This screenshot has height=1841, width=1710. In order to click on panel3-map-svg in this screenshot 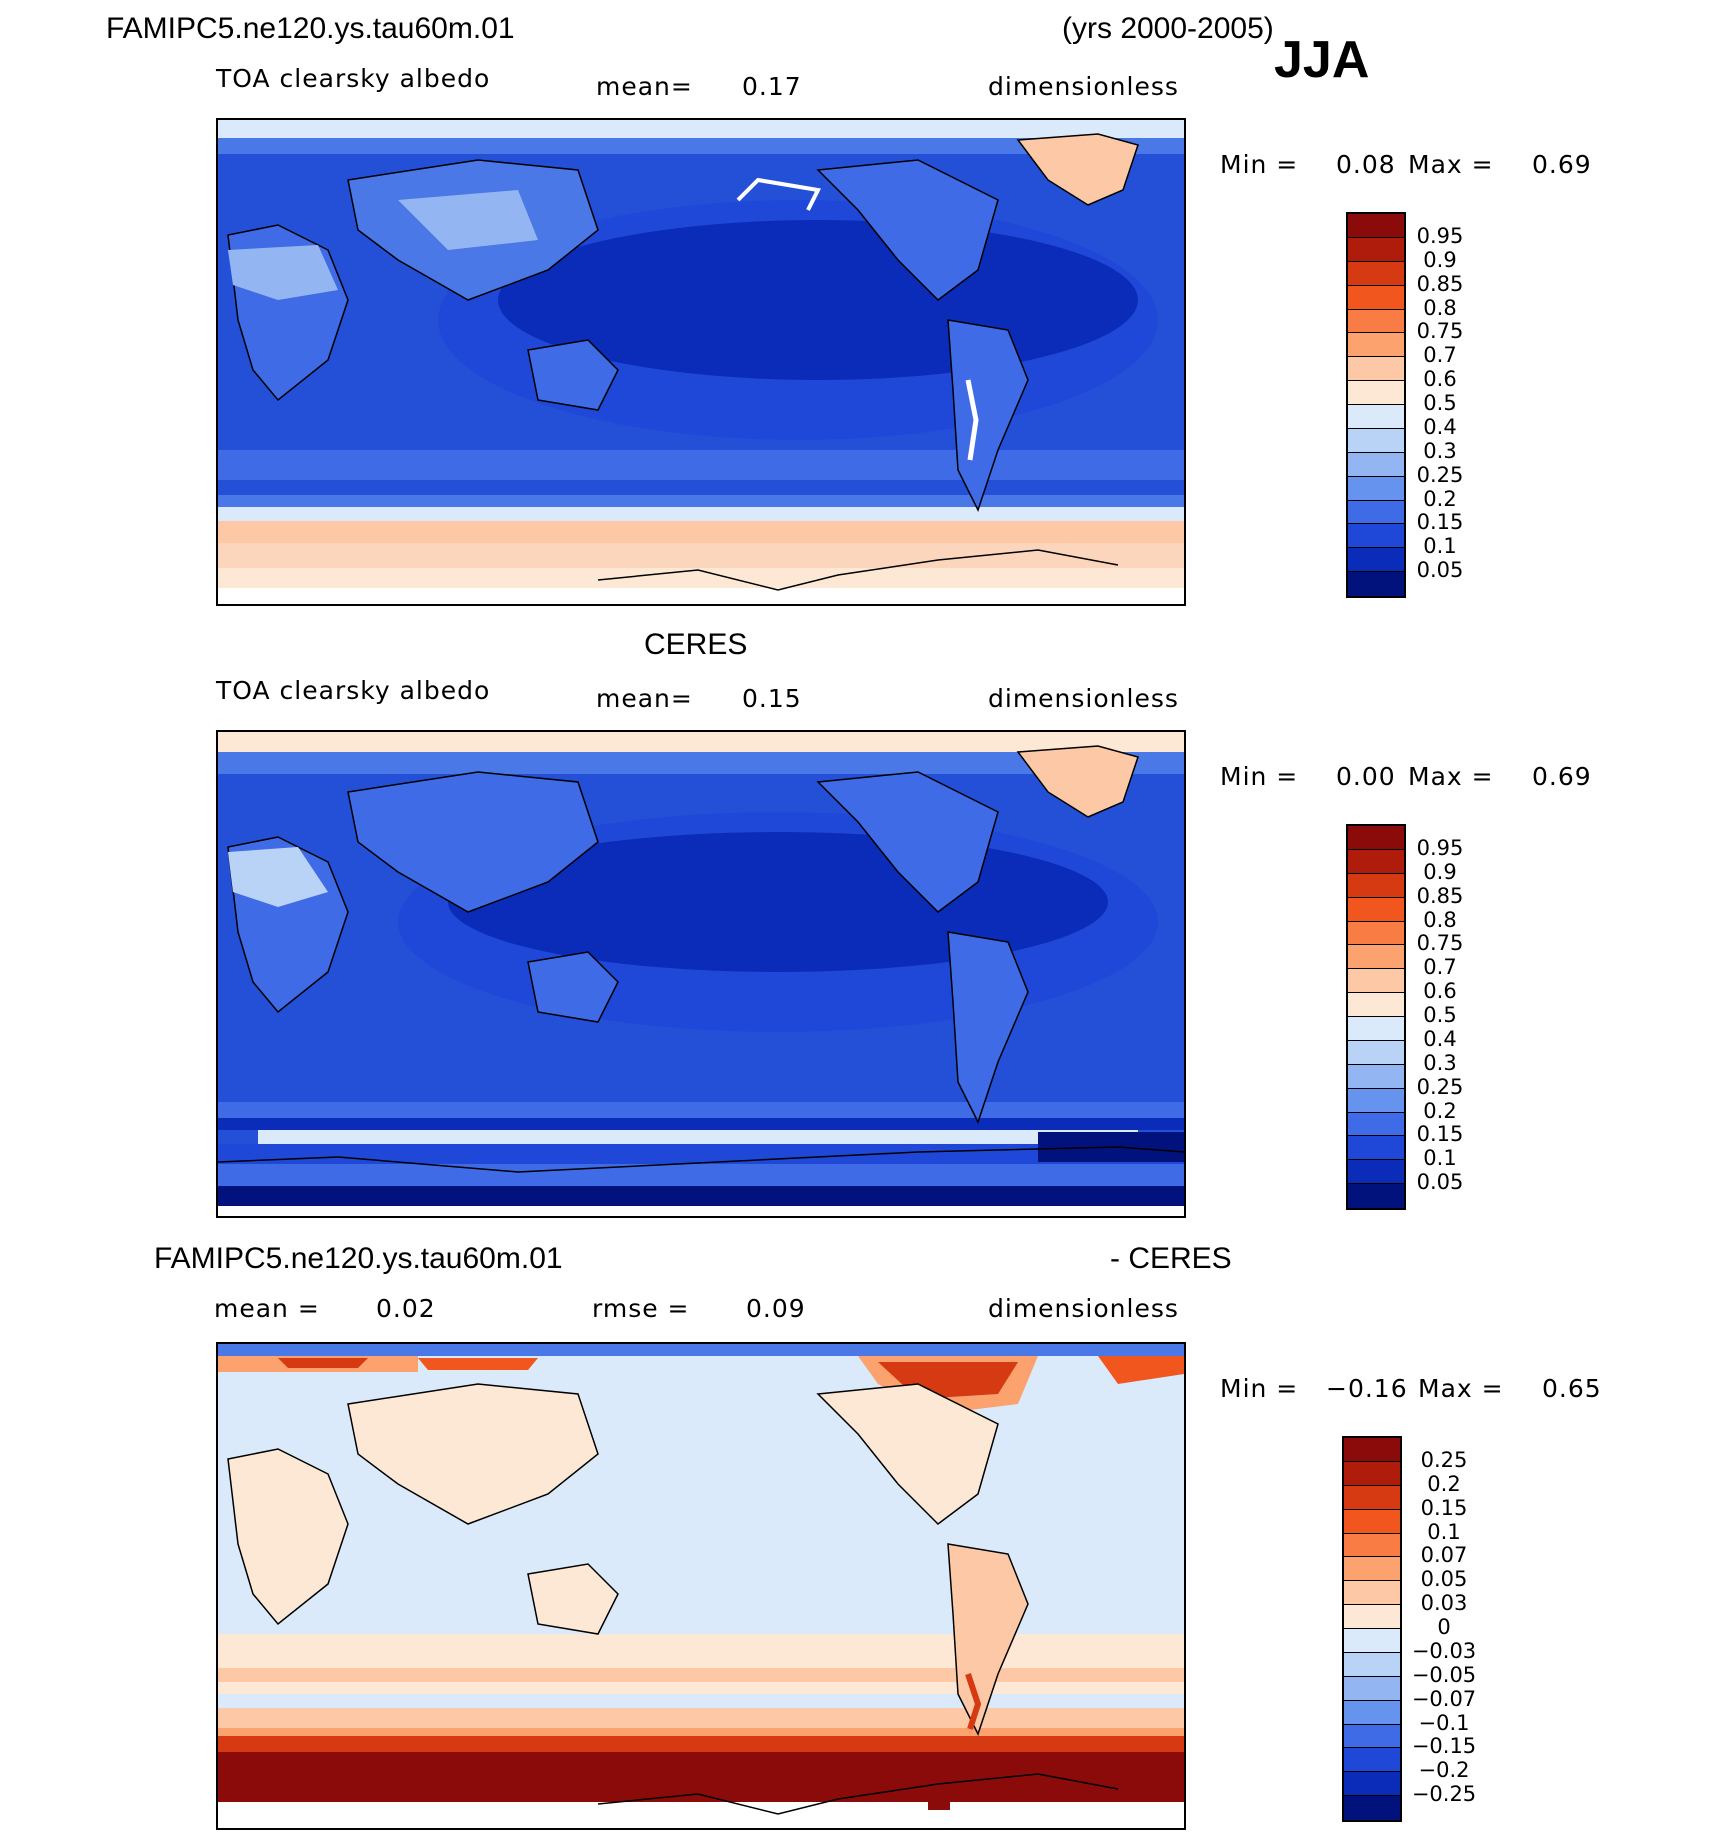, I will do `click(701, 1586)`.